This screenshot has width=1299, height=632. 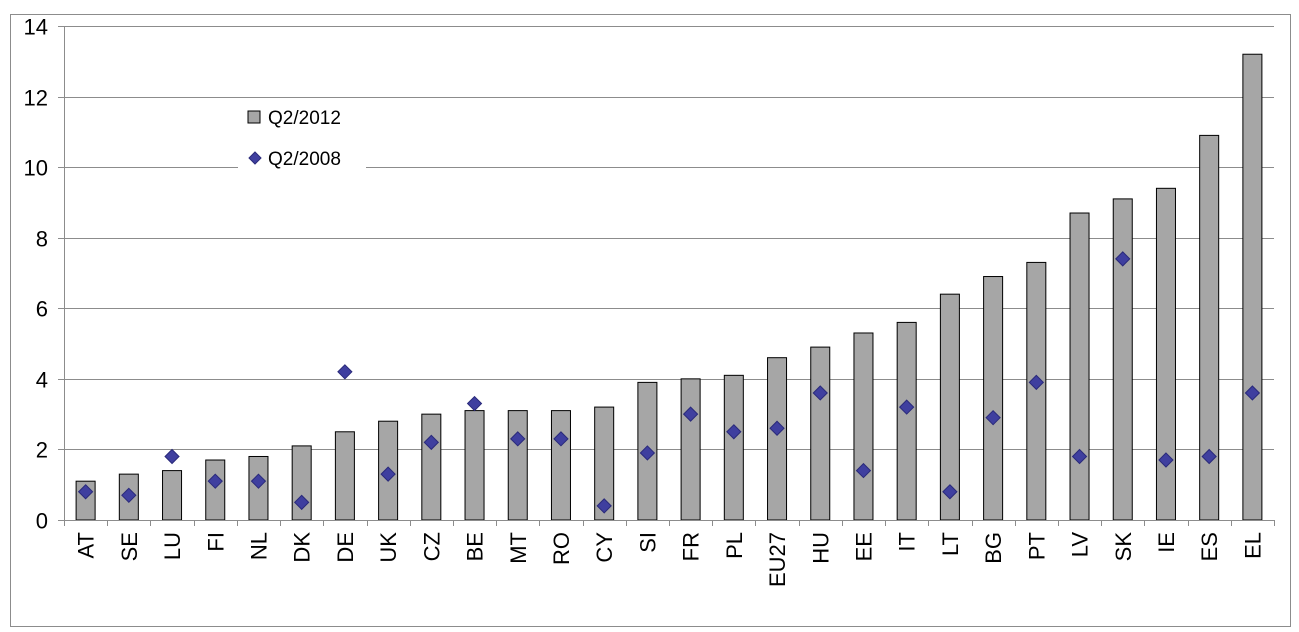 What do you see at coordinates (172, 546) in the screenshot?
I see `x-tick-label: LU` at bounding box center [172, 546].